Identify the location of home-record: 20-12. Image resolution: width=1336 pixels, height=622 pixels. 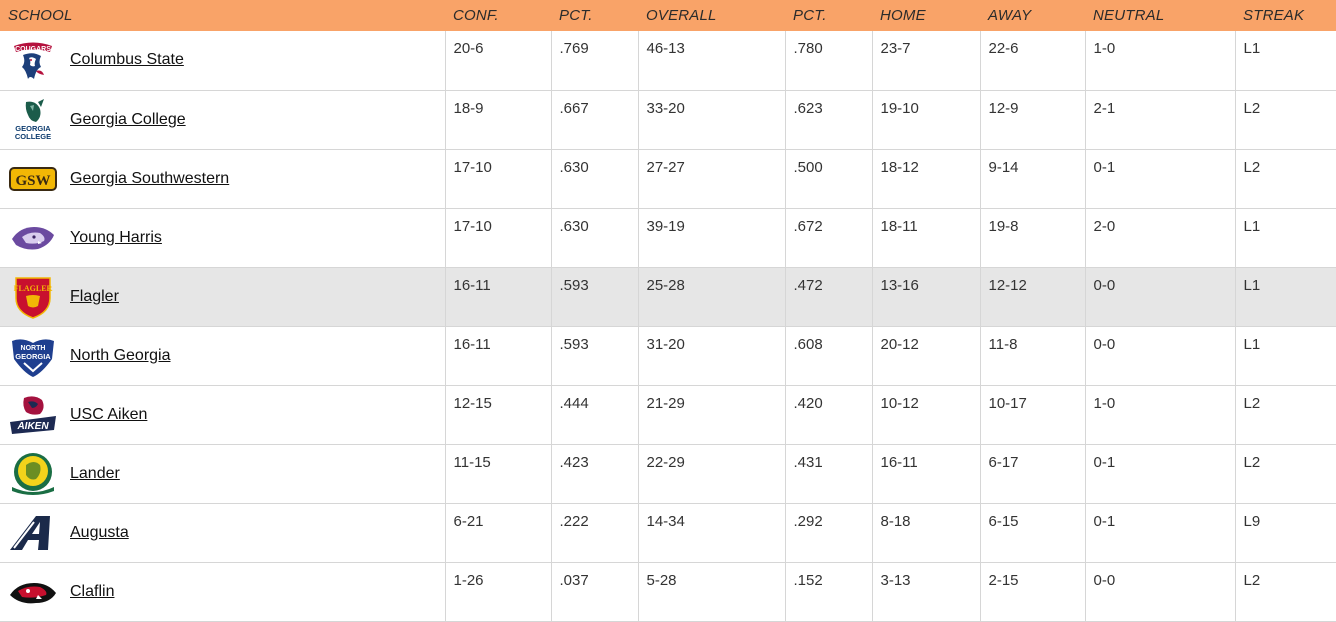
(925, 355).